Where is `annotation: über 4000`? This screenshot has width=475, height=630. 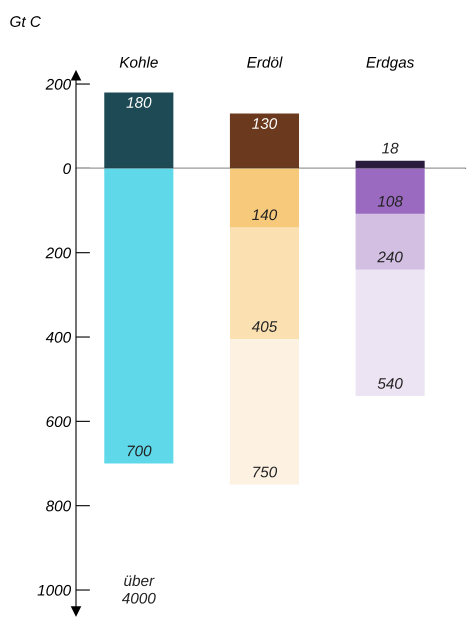 annotation: über 4000 is located at coordinates (139, 589).